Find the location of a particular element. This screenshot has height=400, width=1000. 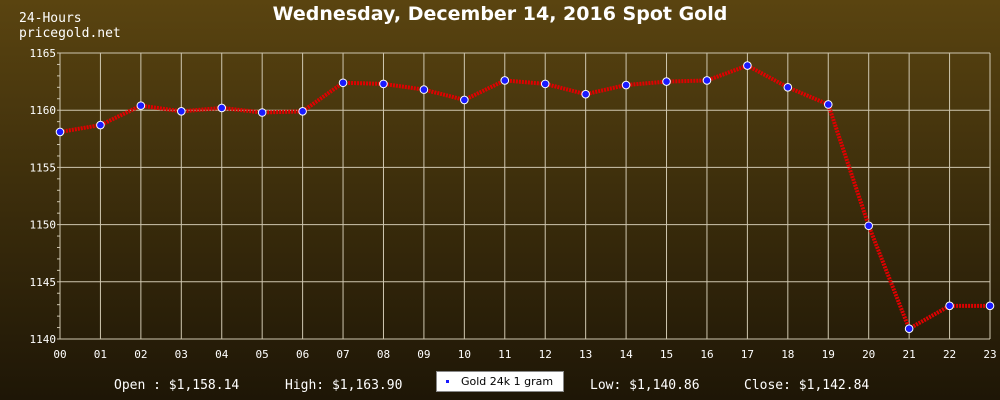

x-tick-label: 21 is located at coordinates (909, 354).